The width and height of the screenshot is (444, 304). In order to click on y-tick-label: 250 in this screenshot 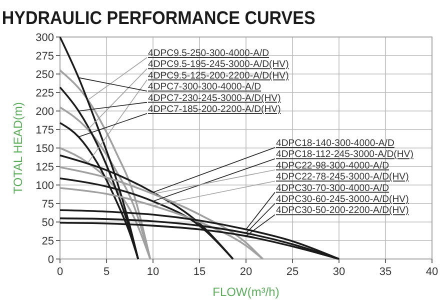, I will do `click(45, 75)`.